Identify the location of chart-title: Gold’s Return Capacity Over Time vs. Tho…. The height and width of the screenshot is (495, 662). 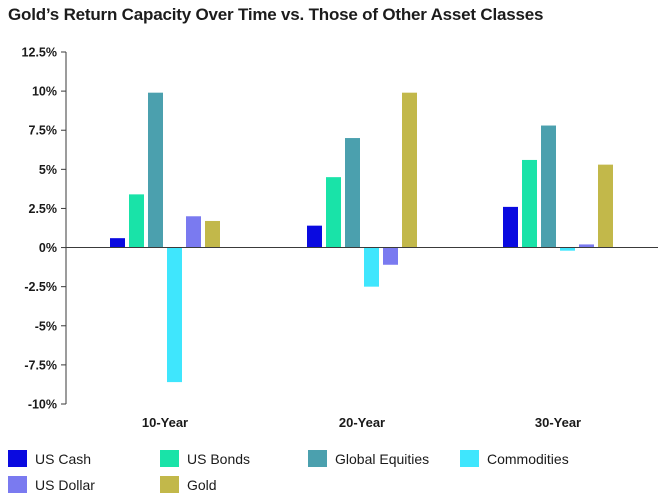
(276, 14).